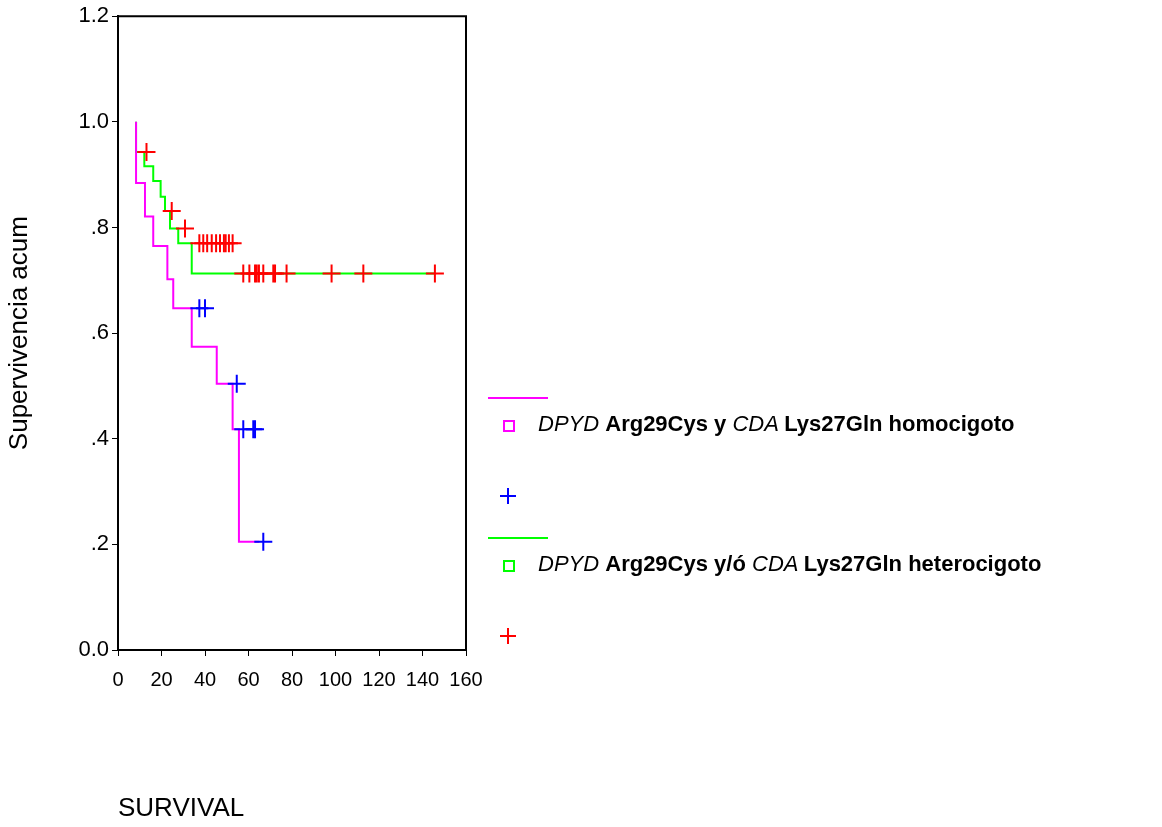 The height and width of the screenshot is (827, 1162). What do you see at coordinates (335, 678) in the screenshot?
I see `x-tick-label: 100` at bounding box center [335, 678].